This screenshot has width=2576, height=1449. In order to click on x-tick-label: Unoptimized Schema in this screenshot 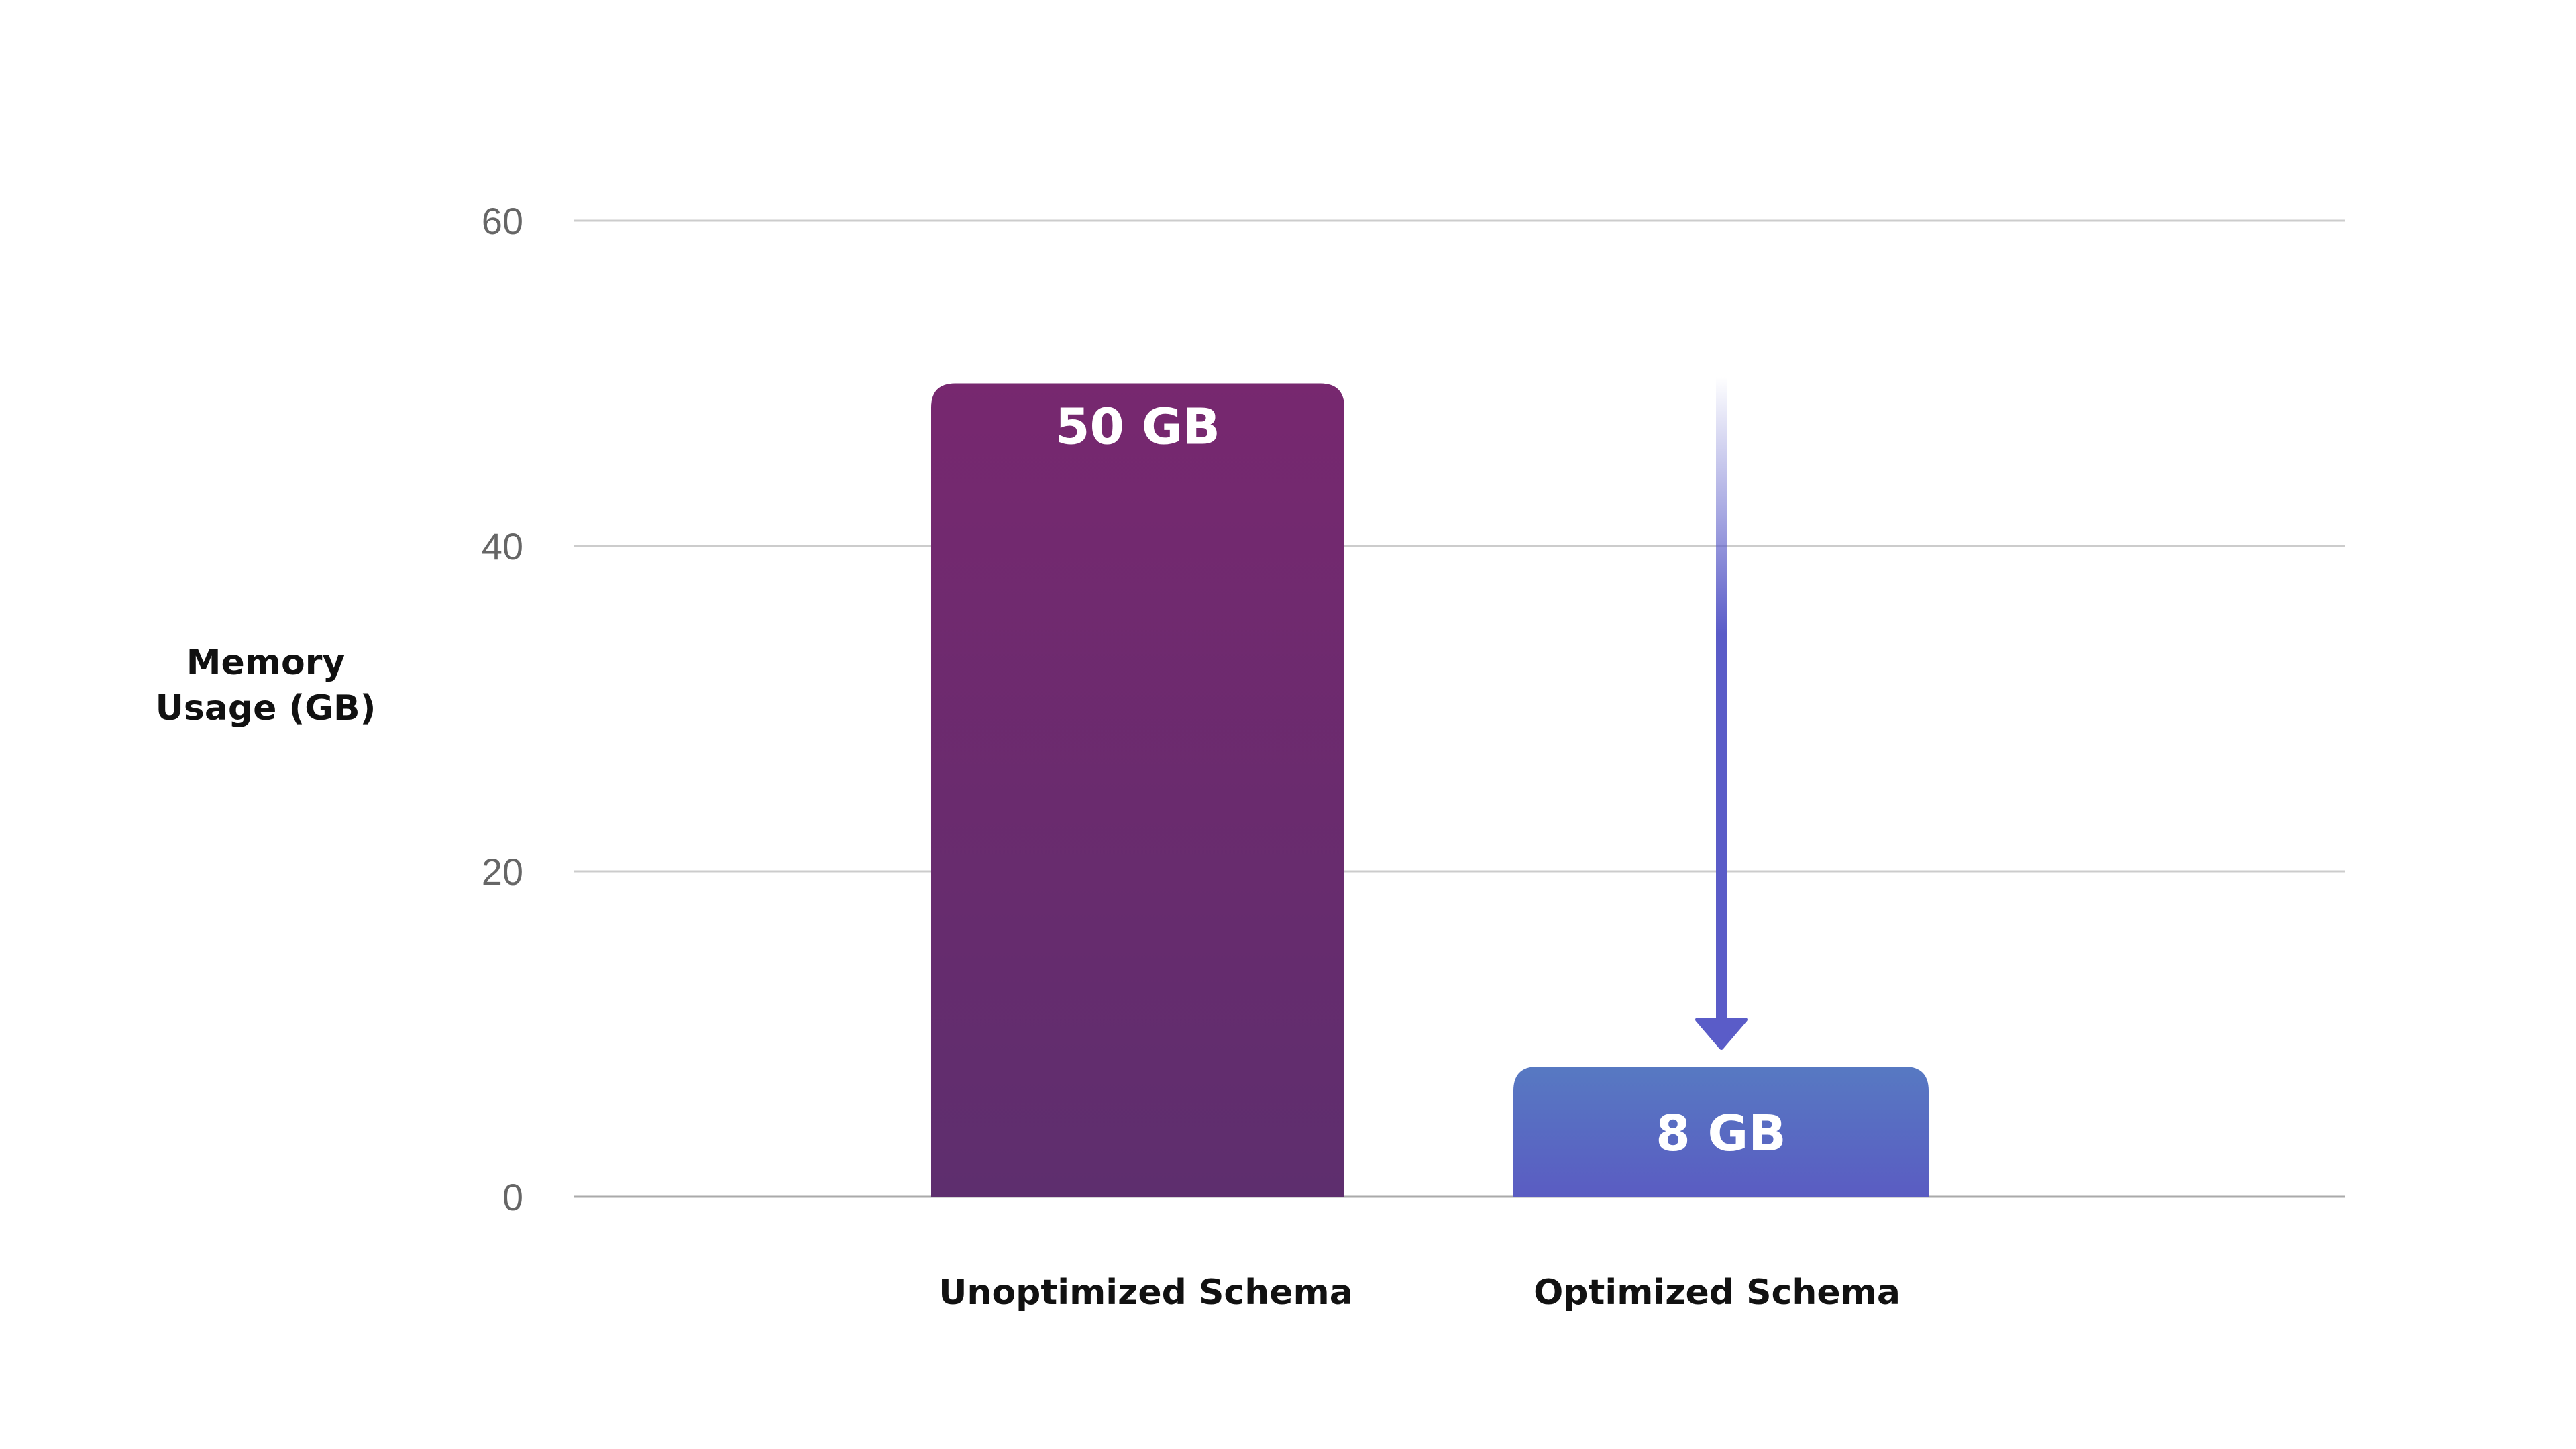, I will do `click(1145, 1293)`.